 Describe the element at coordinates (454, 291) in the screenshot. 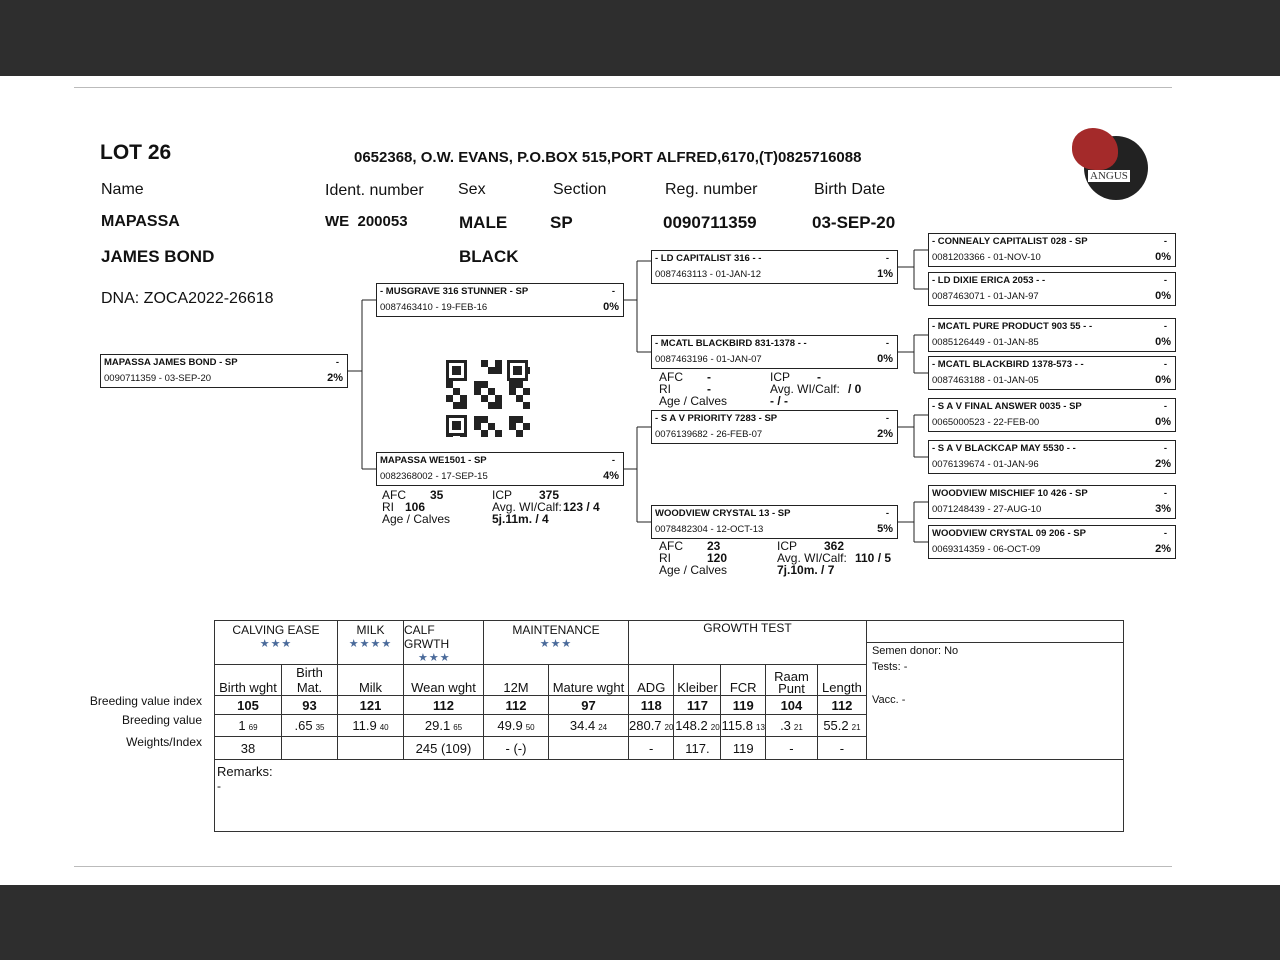

I see `pedigree-name: - MUSGRAVE 316 STUNNER - SP` at that location.